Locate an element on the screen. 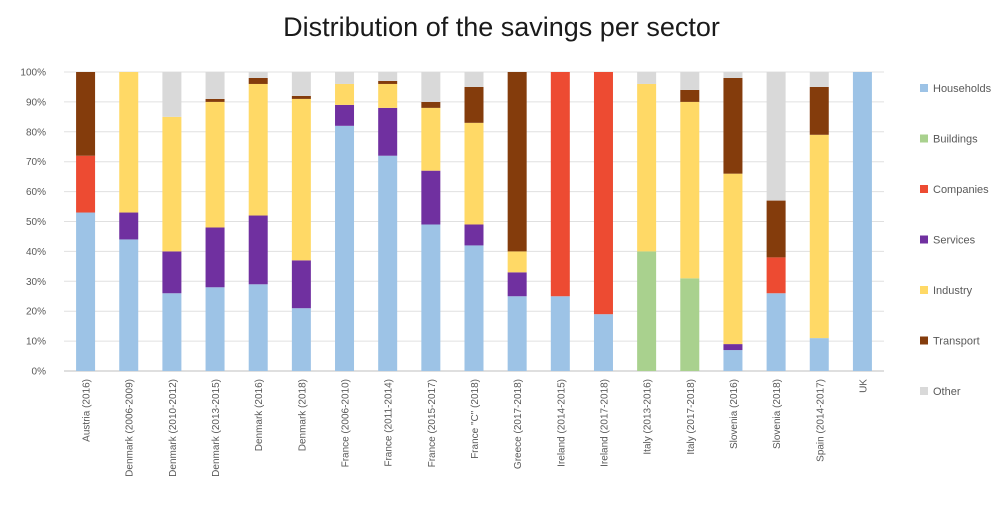 The width and height of the screenshot is (1003, 514). x-tick-label: Italy (2013-2016) is located at coordinates (648, 417).